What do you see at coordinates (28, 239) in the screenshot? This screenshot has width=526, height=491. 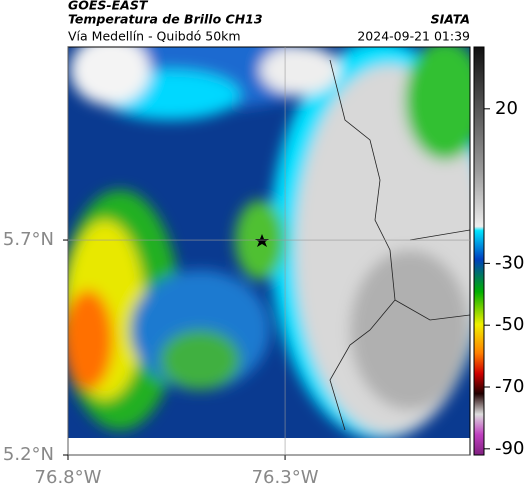 I see `y-tick-label: 5.7°N` at bounding box center [28, 239].